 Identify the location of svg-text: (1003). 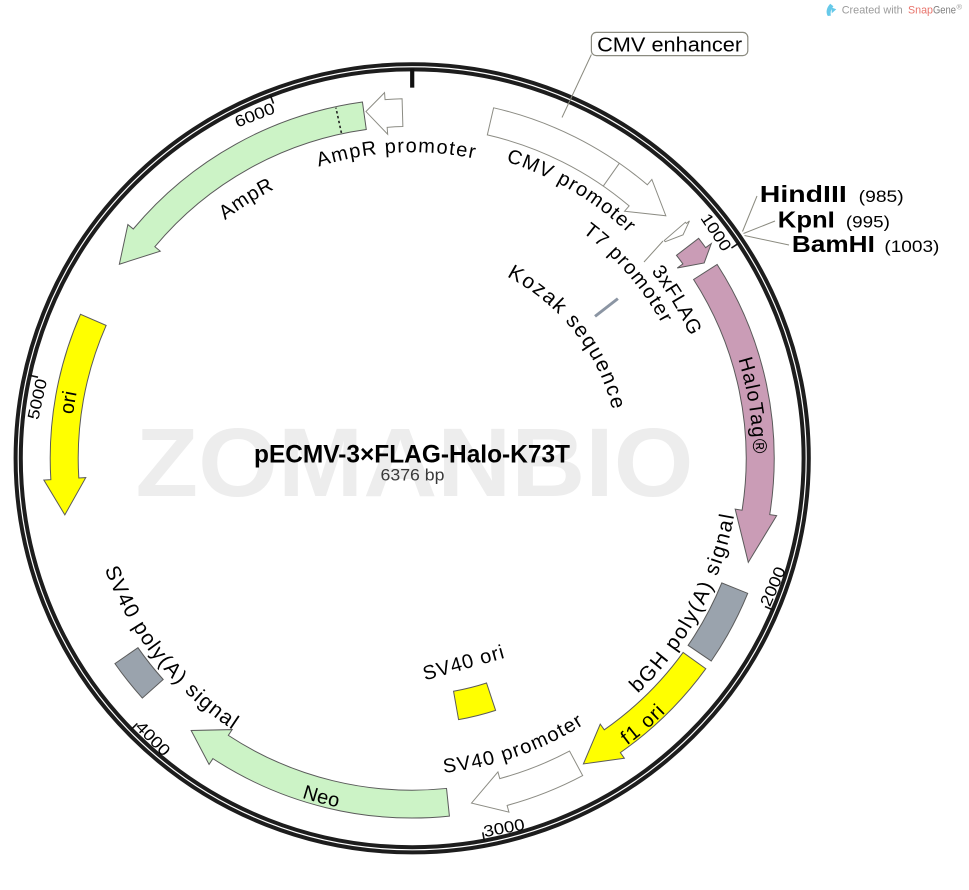
(911, 246).